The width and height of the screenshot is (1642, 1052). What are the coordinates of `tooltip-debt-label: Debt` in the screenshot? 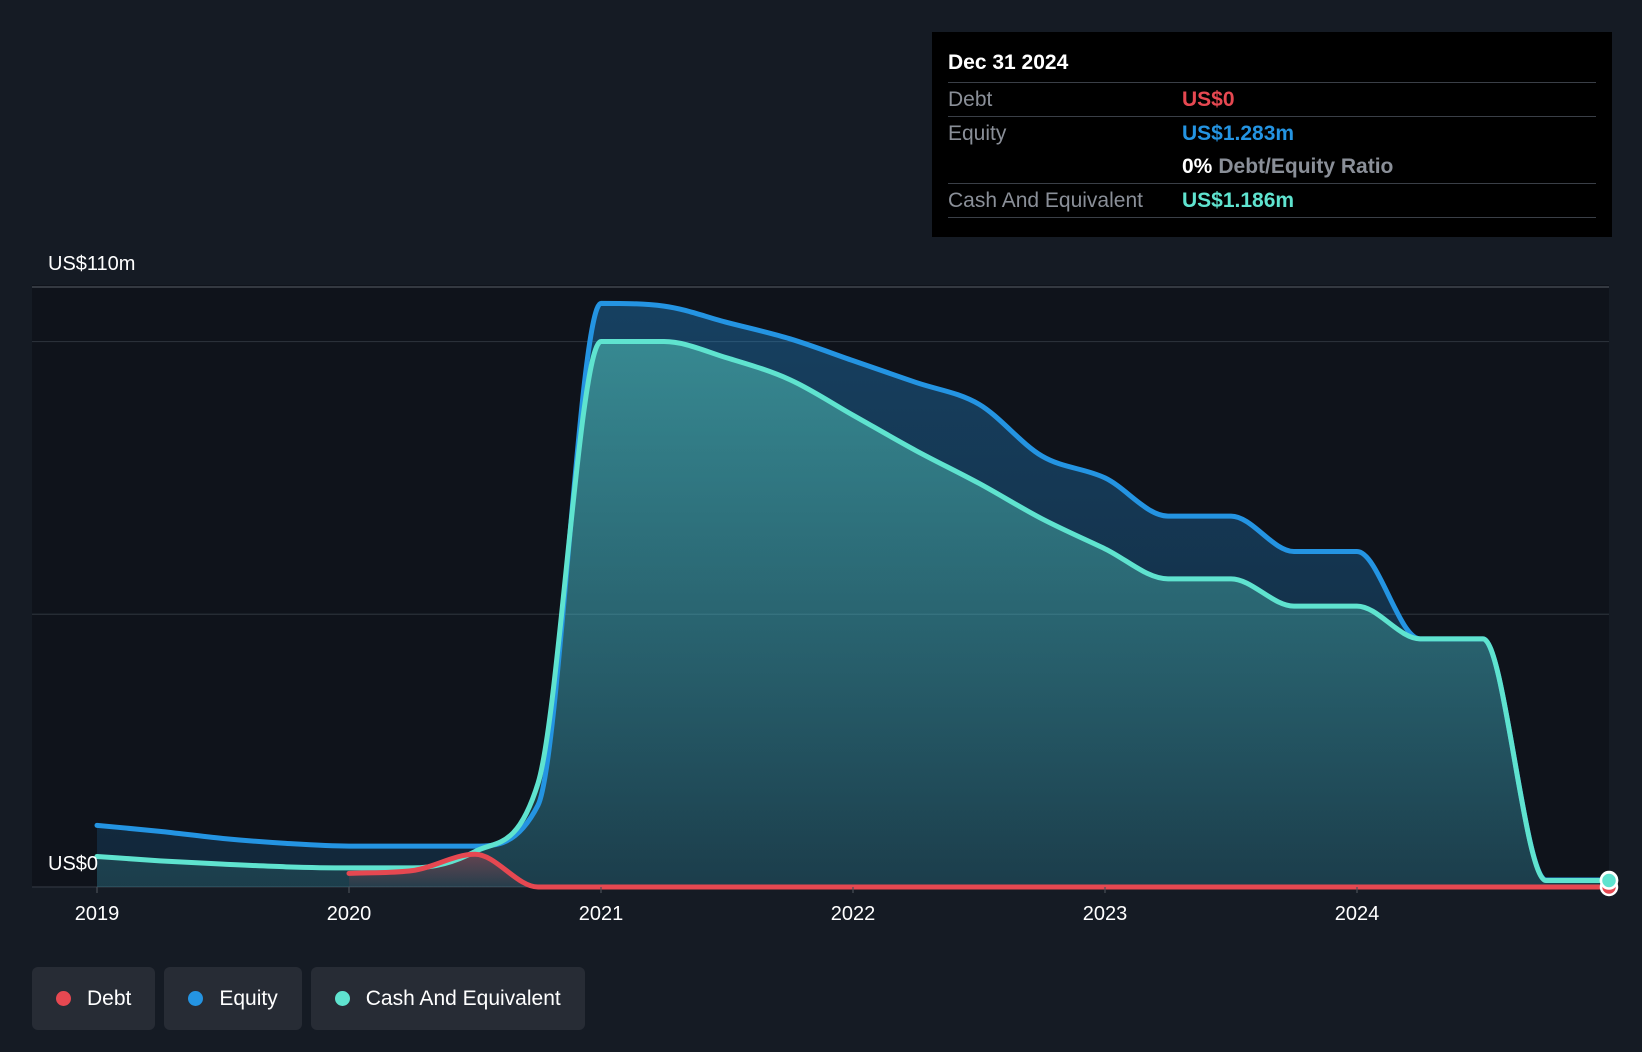 It's located at (970, 99).